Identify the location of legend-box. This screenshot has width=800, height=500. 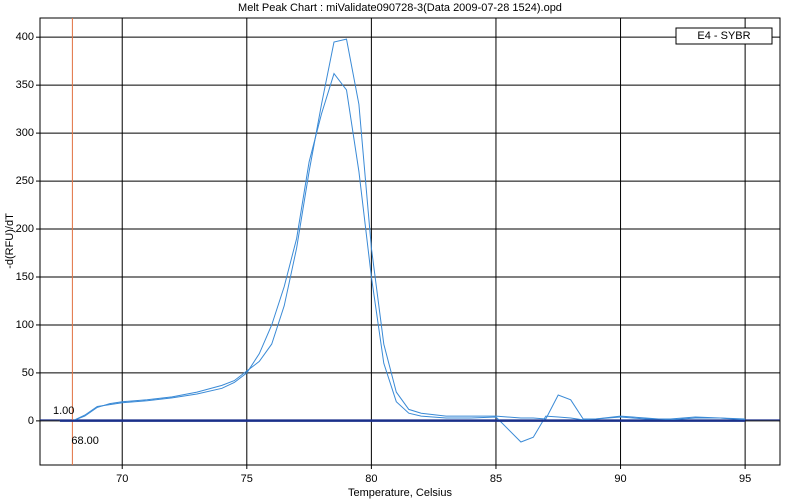
(724, 36).